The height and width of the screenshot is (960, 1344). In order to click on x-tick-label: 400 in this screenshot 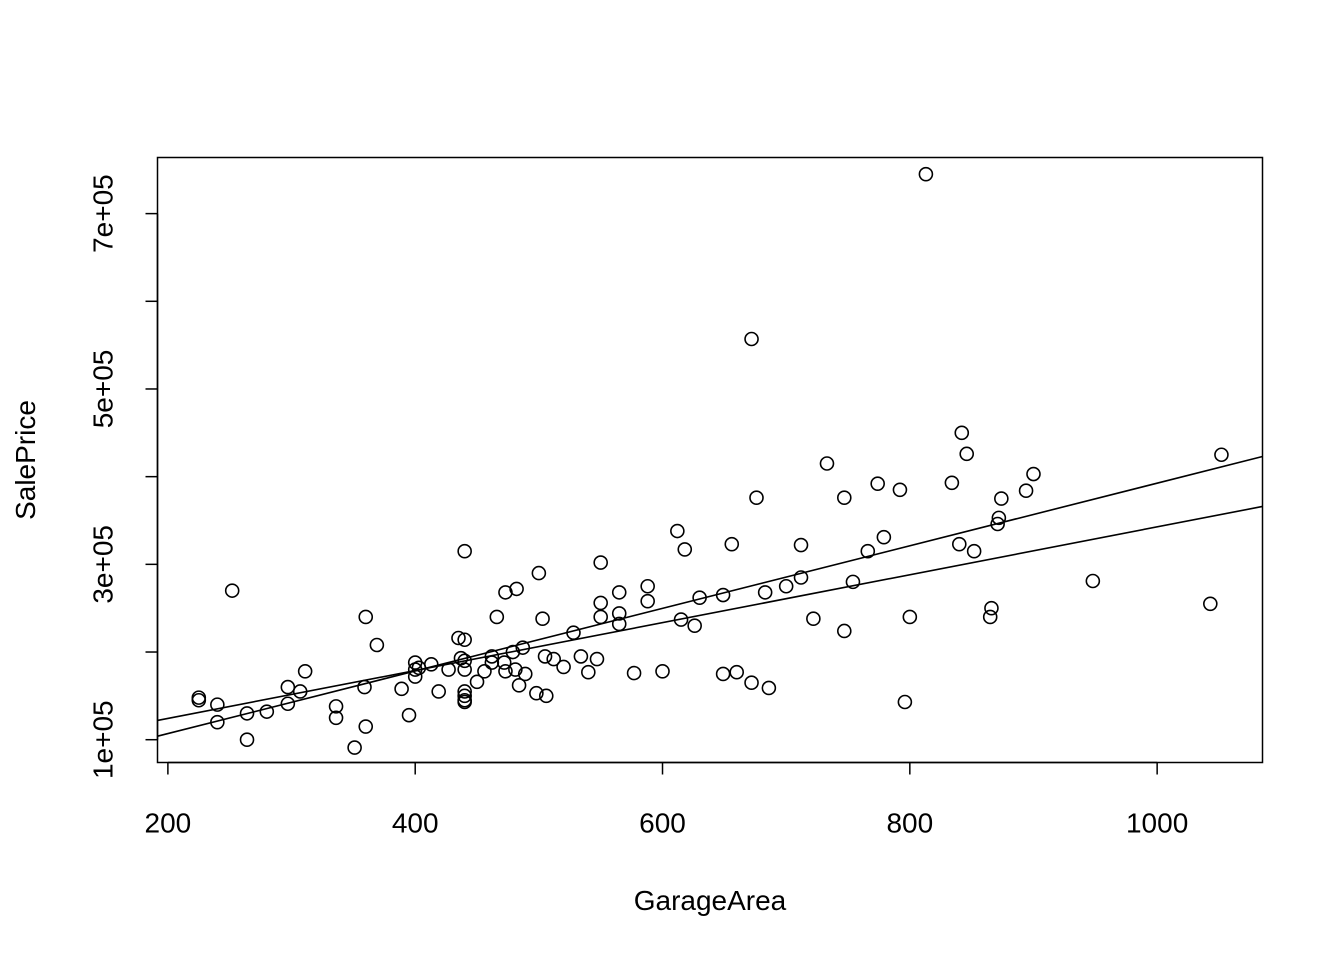, I will do `click(415, 823)`.